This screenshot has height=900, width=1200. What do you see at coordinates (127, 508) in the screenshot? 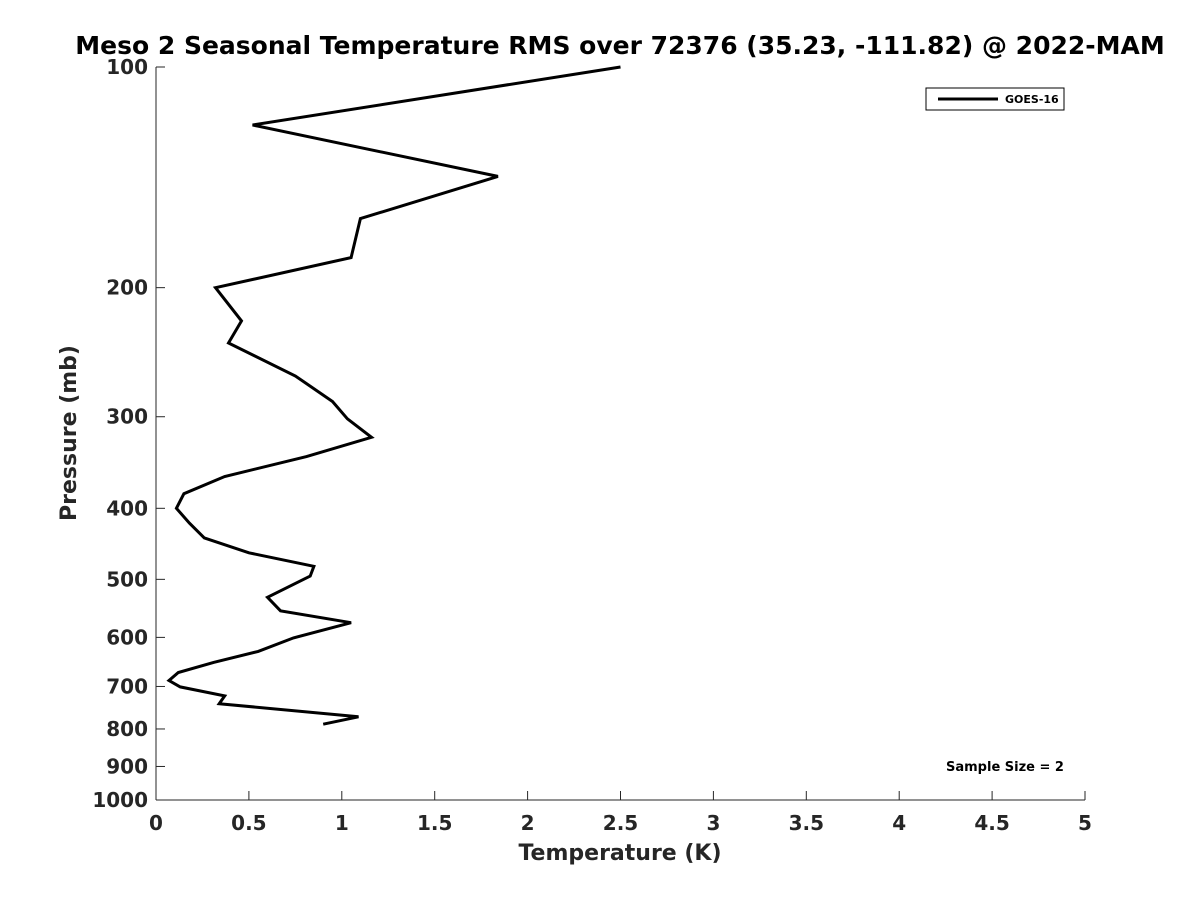
I see `y-tick-label: 400` at bounding box center [127, 508].